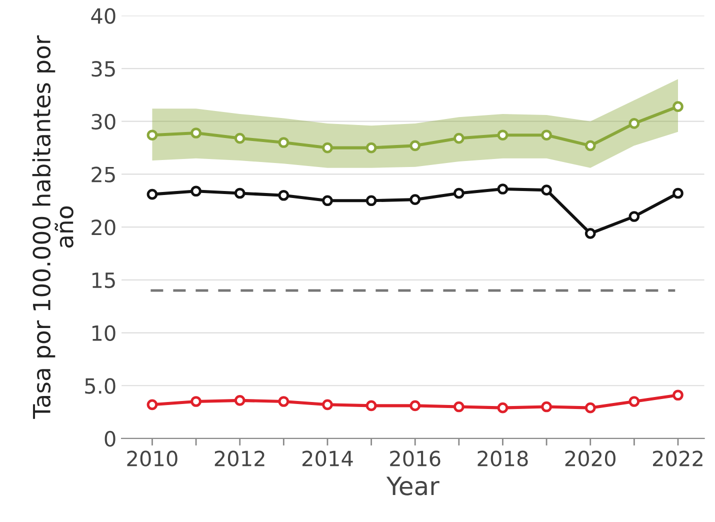 The image size is (715, 522). What do you see at coordinates (103, 280) in the screenshot?
I see `y-tick-label: 15` at bounding box center [103, 280].